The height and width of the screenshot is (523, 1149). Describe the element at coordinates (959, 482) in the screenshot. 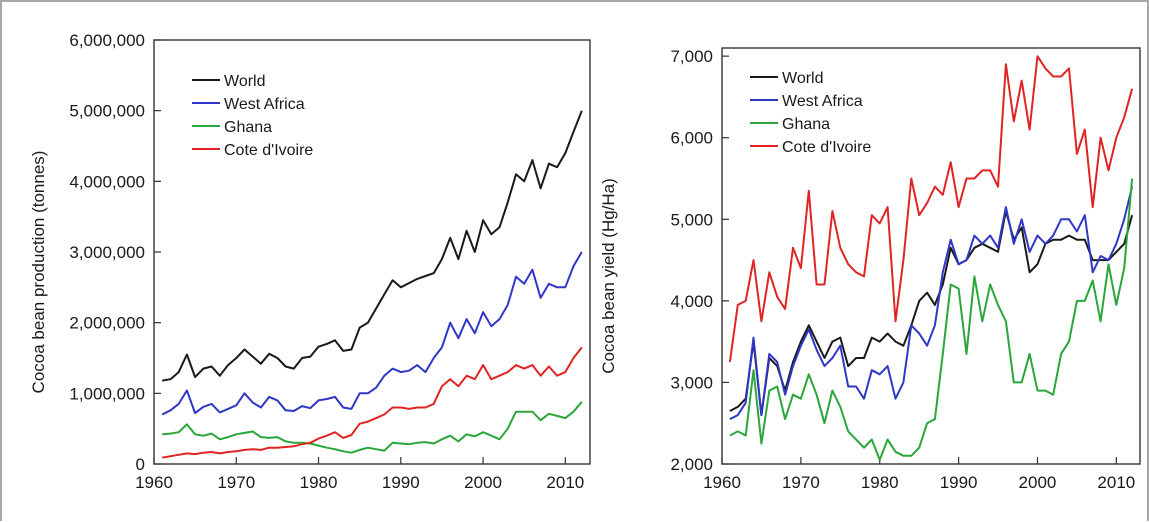

I see `yield-x-tick-label-1990: 1990` at that location.